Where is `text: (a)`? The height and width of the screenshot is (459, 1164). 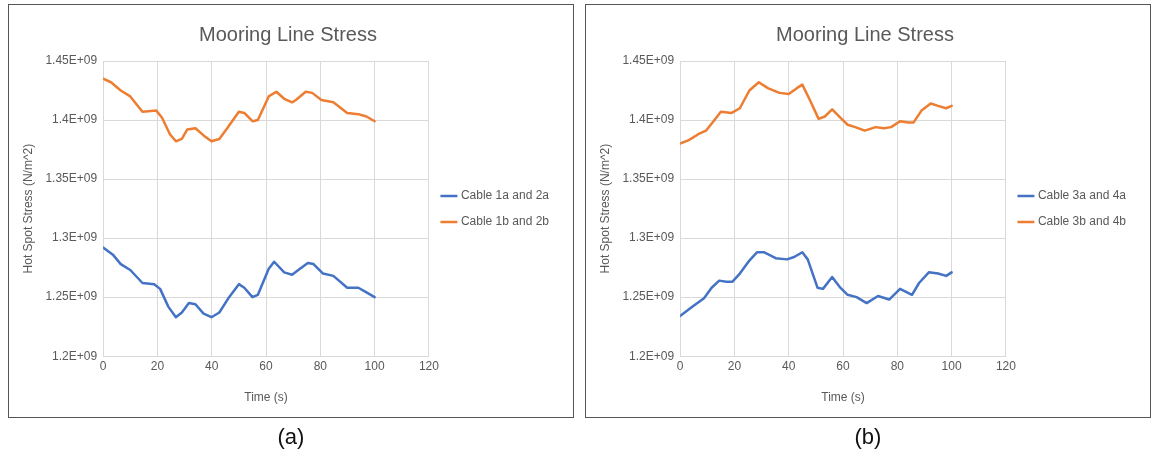
text: (a) is located at coordinates (291, 437).